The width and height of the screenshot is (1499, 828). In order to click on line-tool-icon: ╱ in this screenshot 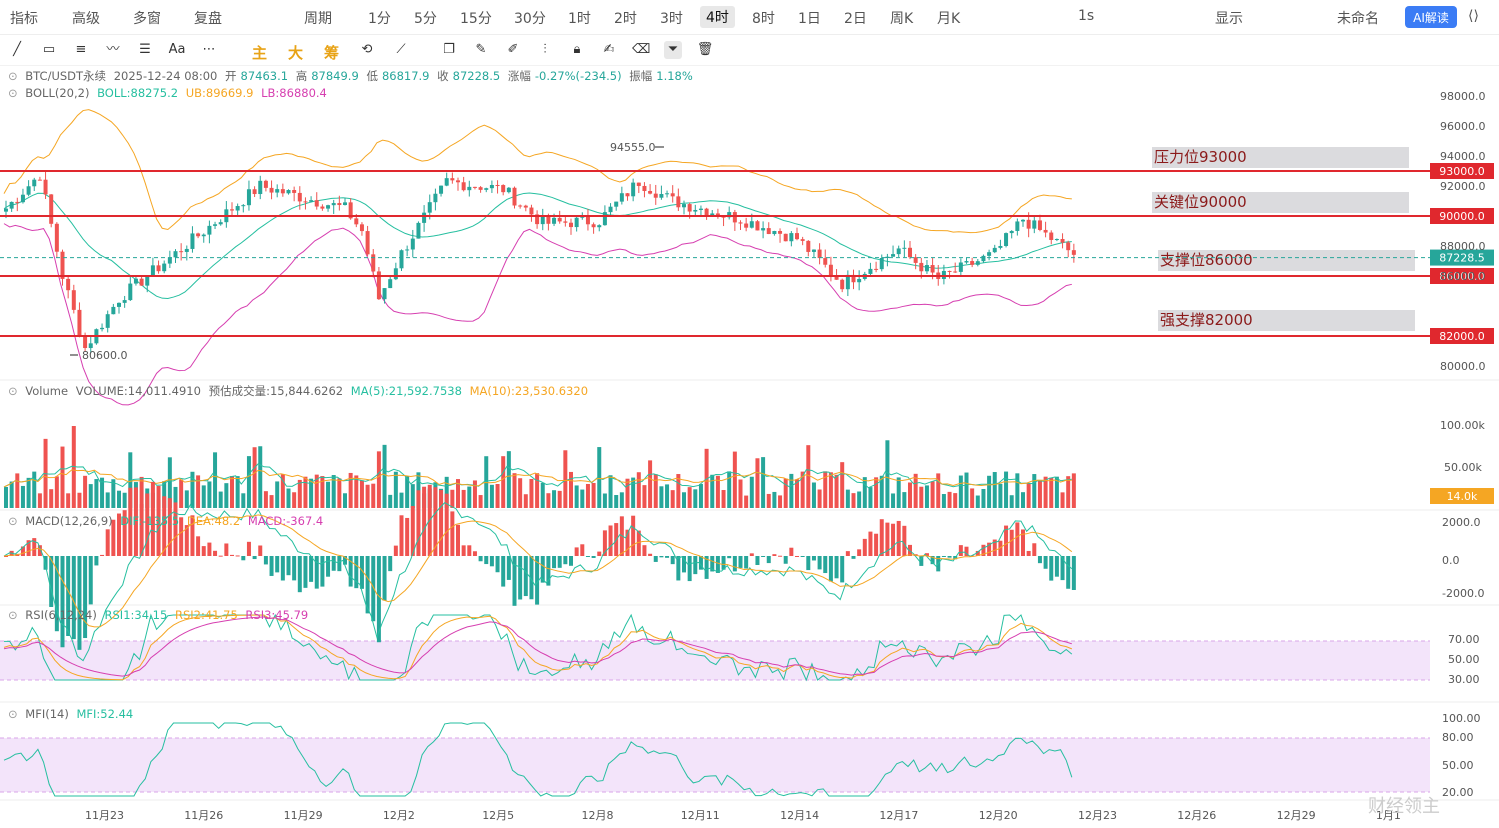, I will do `click(17, 49)`.